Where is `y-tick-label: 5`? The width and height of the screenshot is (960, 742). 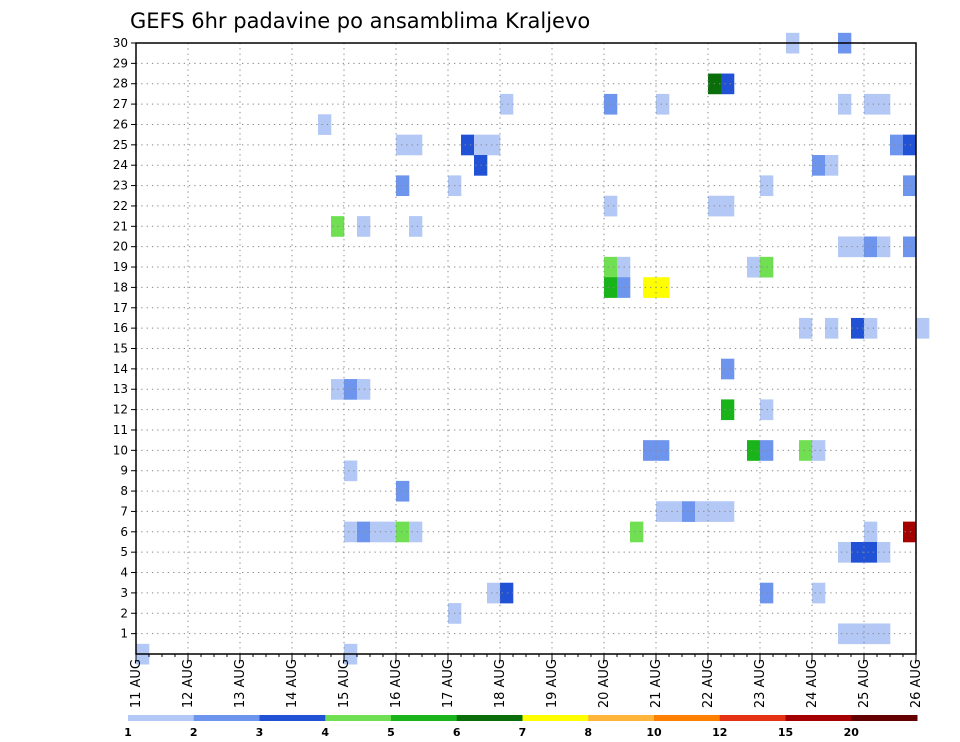 y-tick-label: 5 is located at coordinates (124, 552).